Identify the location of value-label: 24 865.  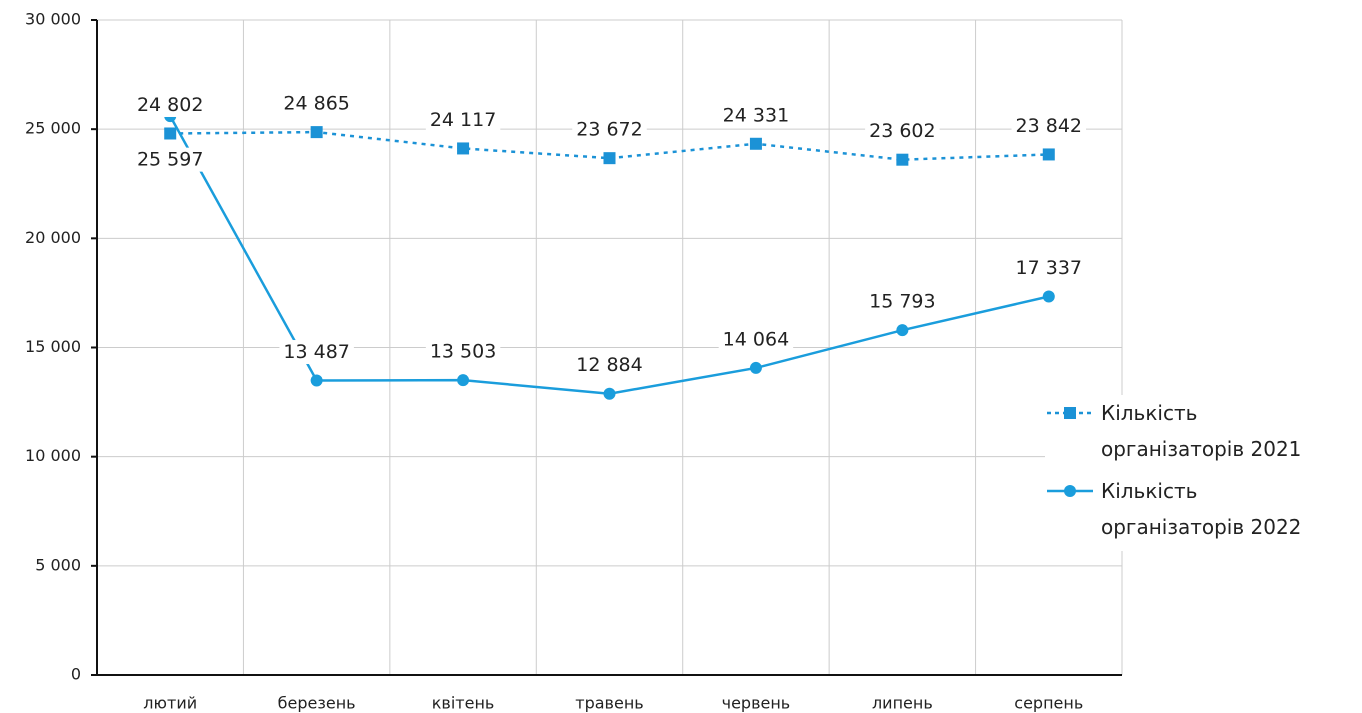
(316, 104).